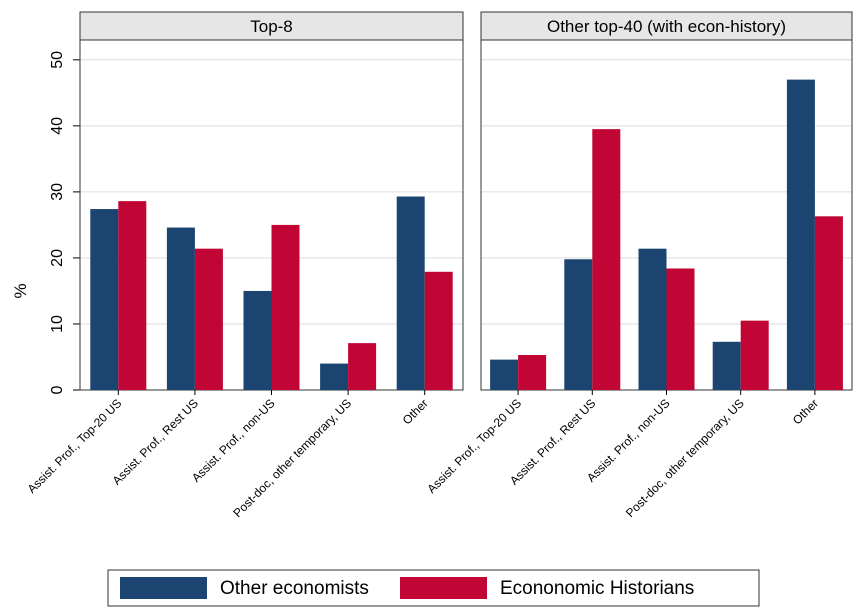  Describe the element at coordinates (57, 324) in the screenshot. I see `y-tick-label: 10` at that location.